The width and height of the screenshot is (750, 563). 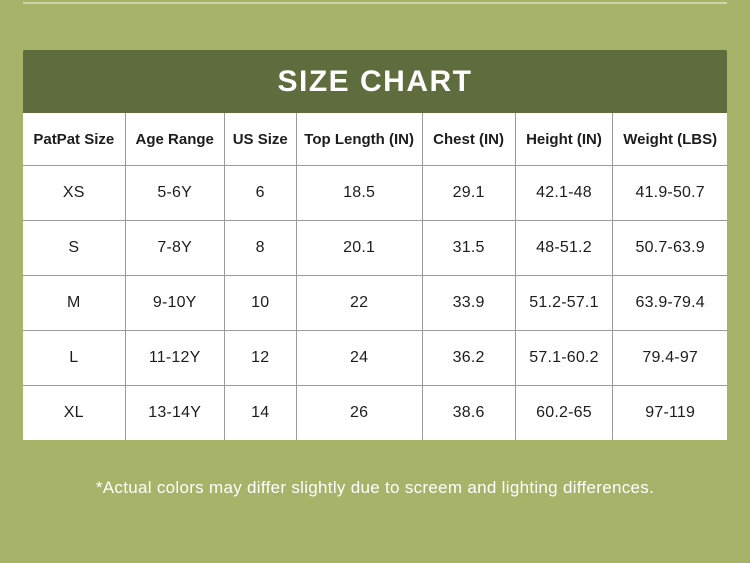 What do you see at coordinates (359, 193) in the screenshot?
I see `table-cell: 18.5` at bounding box center [359, 193].